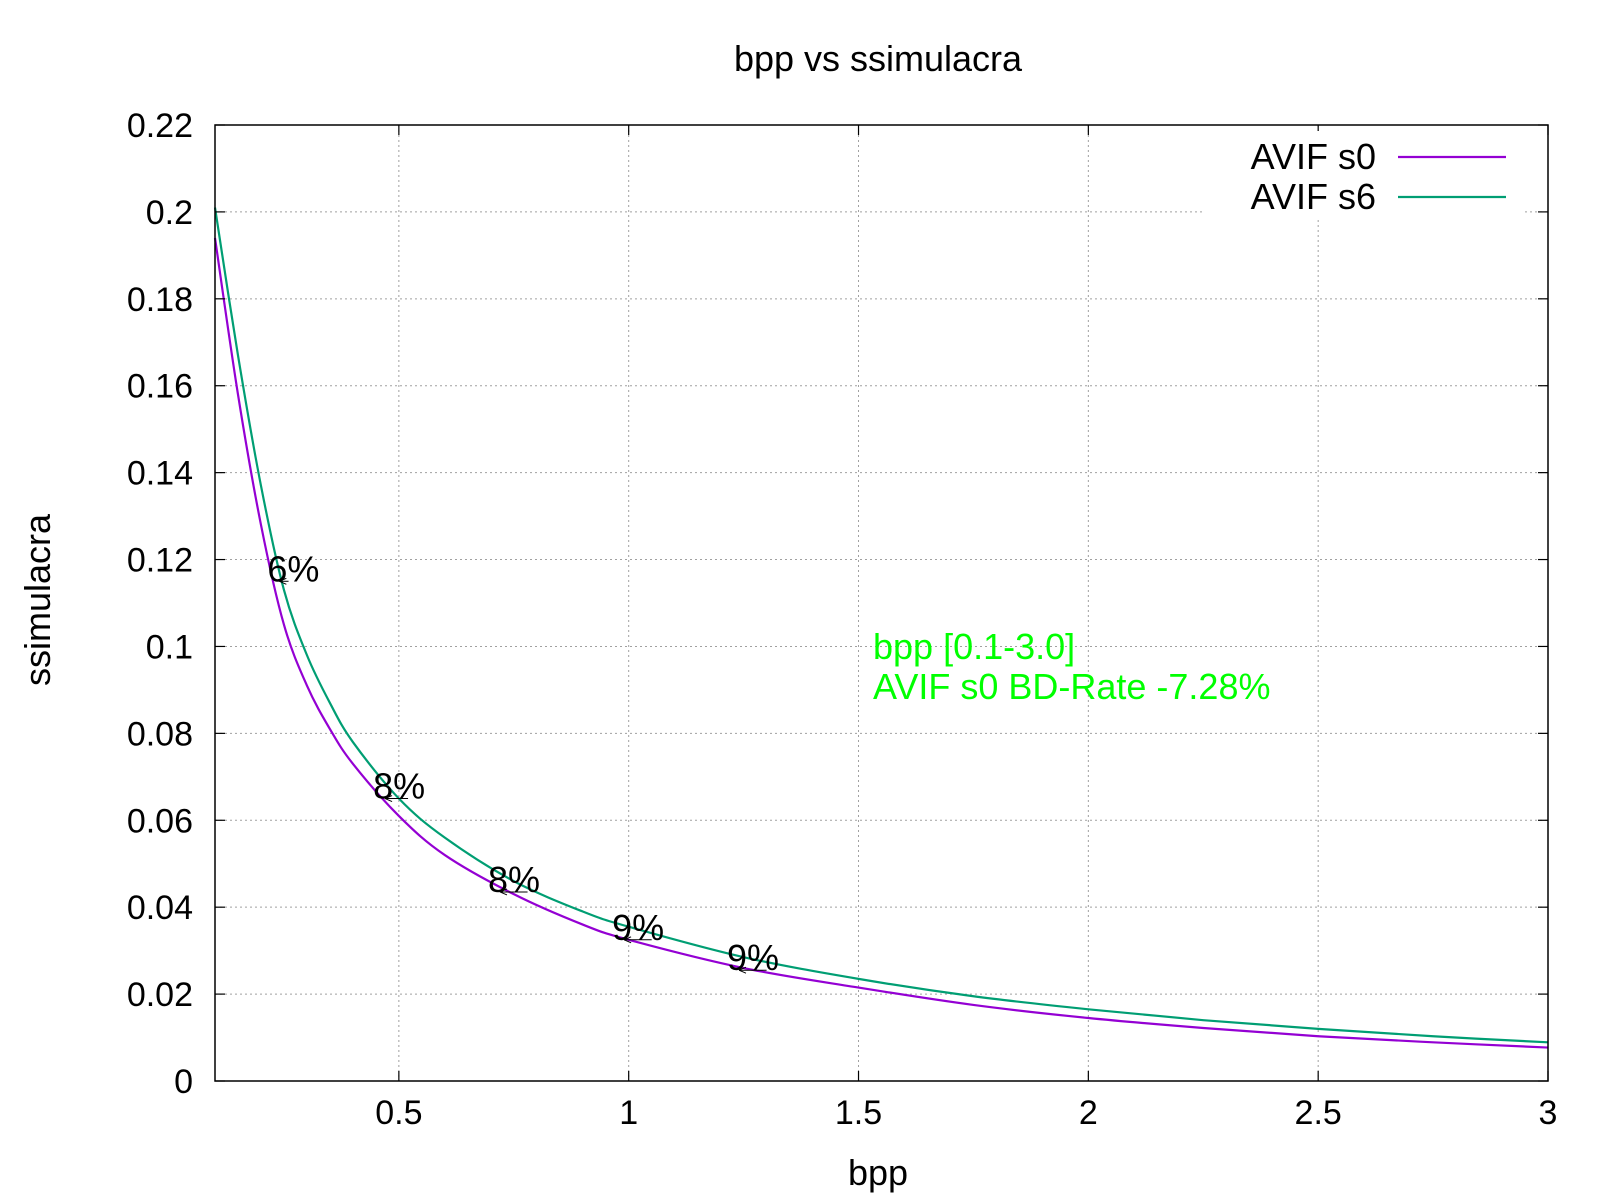  I want to click on y-tick-label: 0.06, so click(160, 821).